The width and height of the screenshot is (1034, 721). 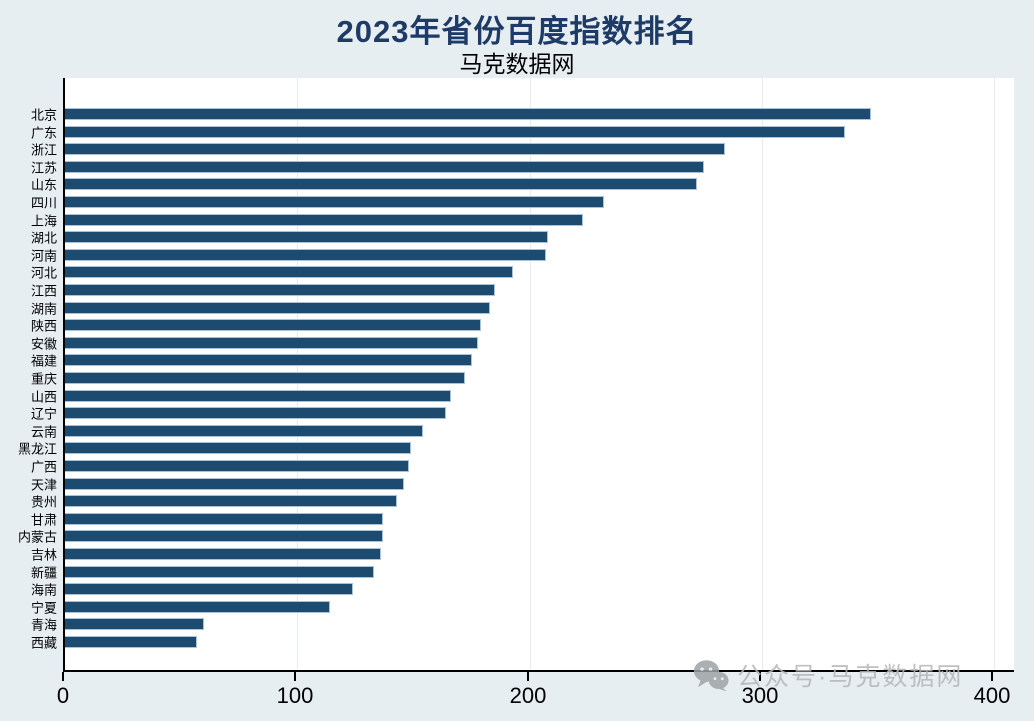 What do you see at coordinates (43, 379) in the screenshot?
I see `y-axis-label: 重庆` at bounding box center [43, 379].